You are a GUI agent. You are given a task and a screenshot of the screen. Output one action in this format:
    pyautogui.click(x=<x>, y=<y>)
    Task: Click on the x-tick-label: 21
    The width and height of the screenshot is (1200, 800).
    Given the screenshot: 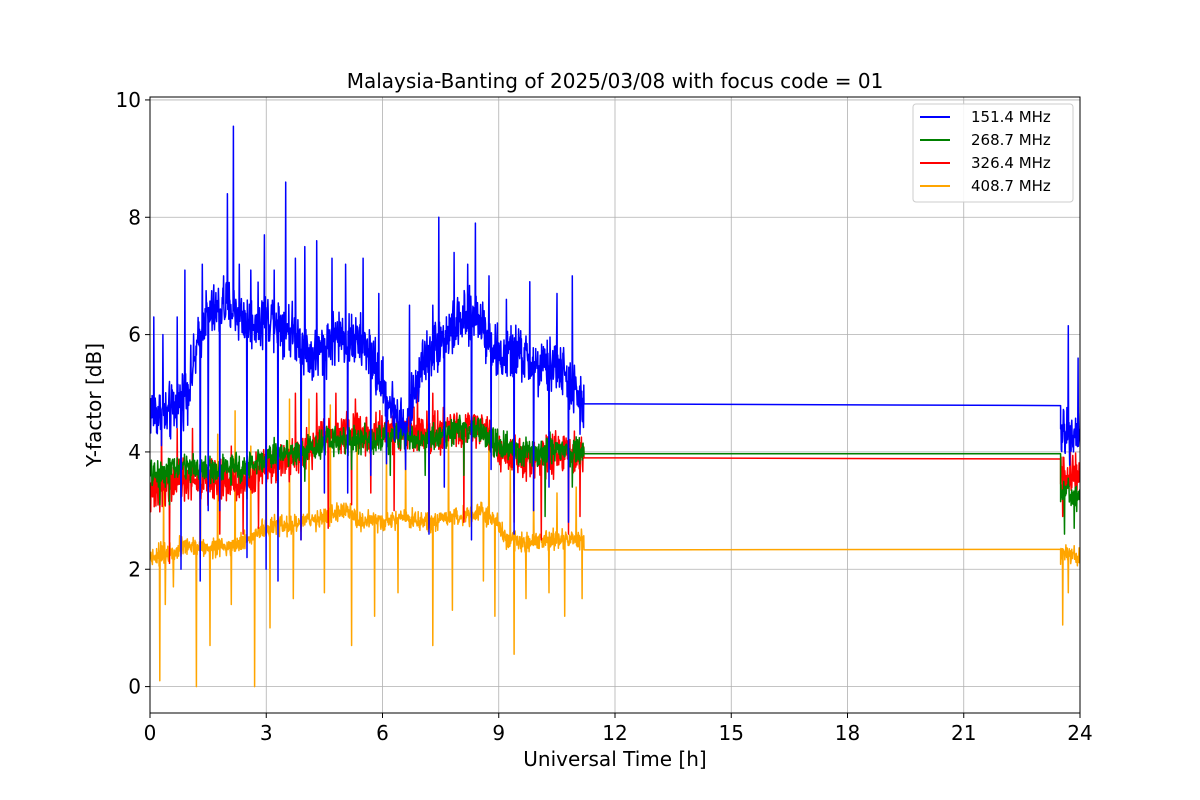 What is the action you would take?
    pyautogui.click(x=963, y=733)
    